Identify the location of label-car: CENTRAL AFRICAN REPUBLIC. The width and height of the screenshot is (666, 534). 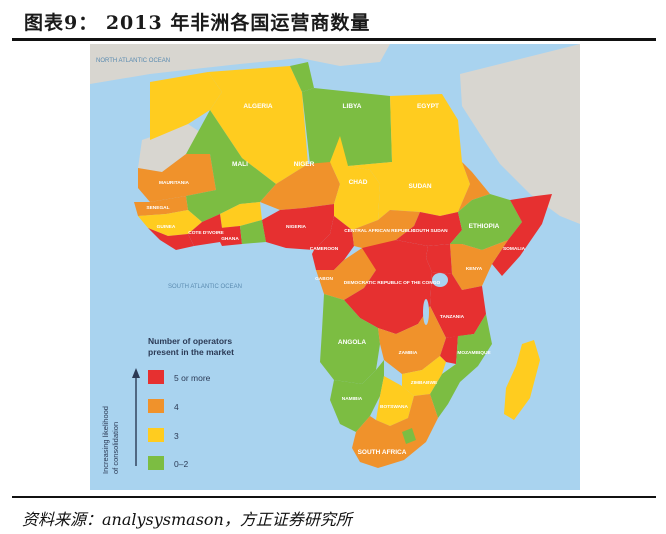
(380, 231).